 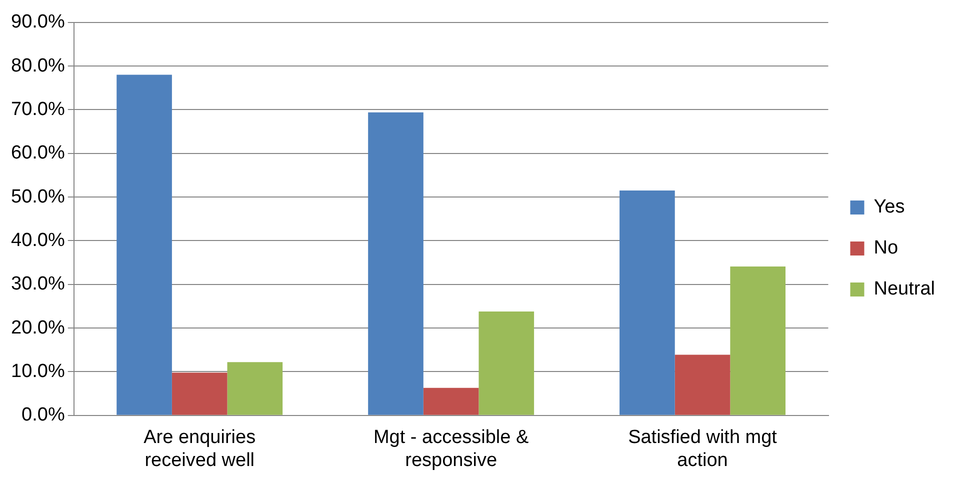 What do you see at coordinates (38, 109) in the screenshot?
I see `y-tick-label: 70.0%` at bounding box center [38, 109].